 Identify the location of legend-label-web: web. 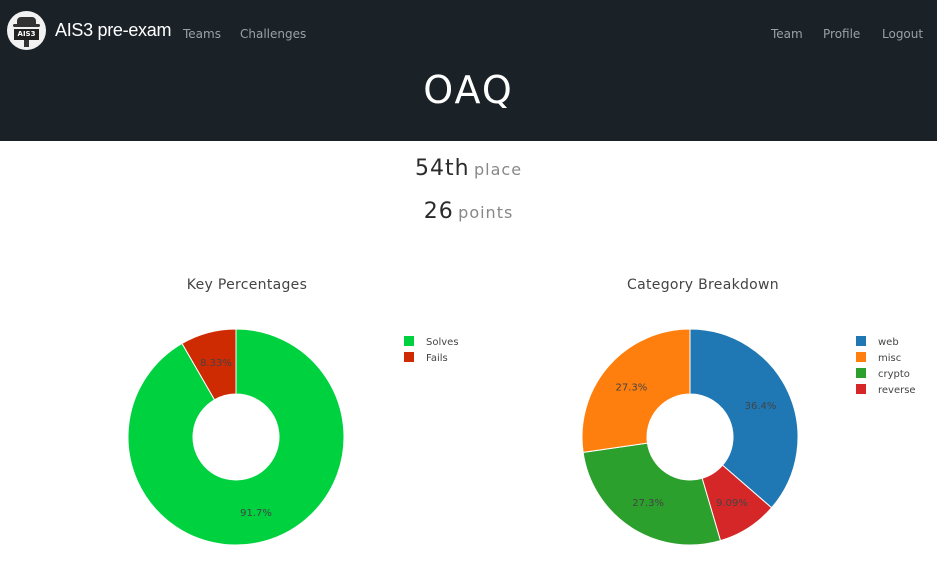
(888, 342).